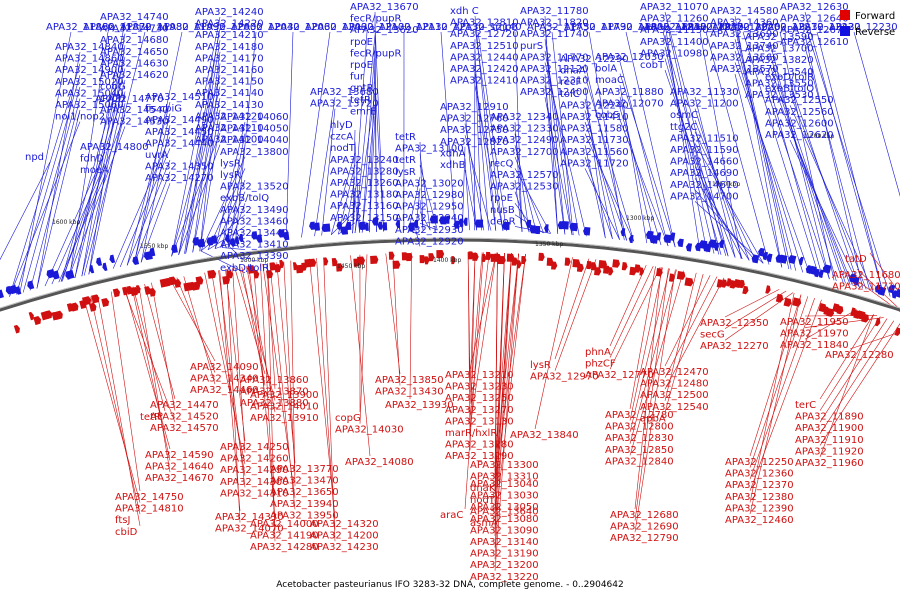 The image size is (900, 600). What do you see at coordinates (503, 221) in the screenshot?
I see `reverse-gene-label: deoR` at bounding box center [503, 221].